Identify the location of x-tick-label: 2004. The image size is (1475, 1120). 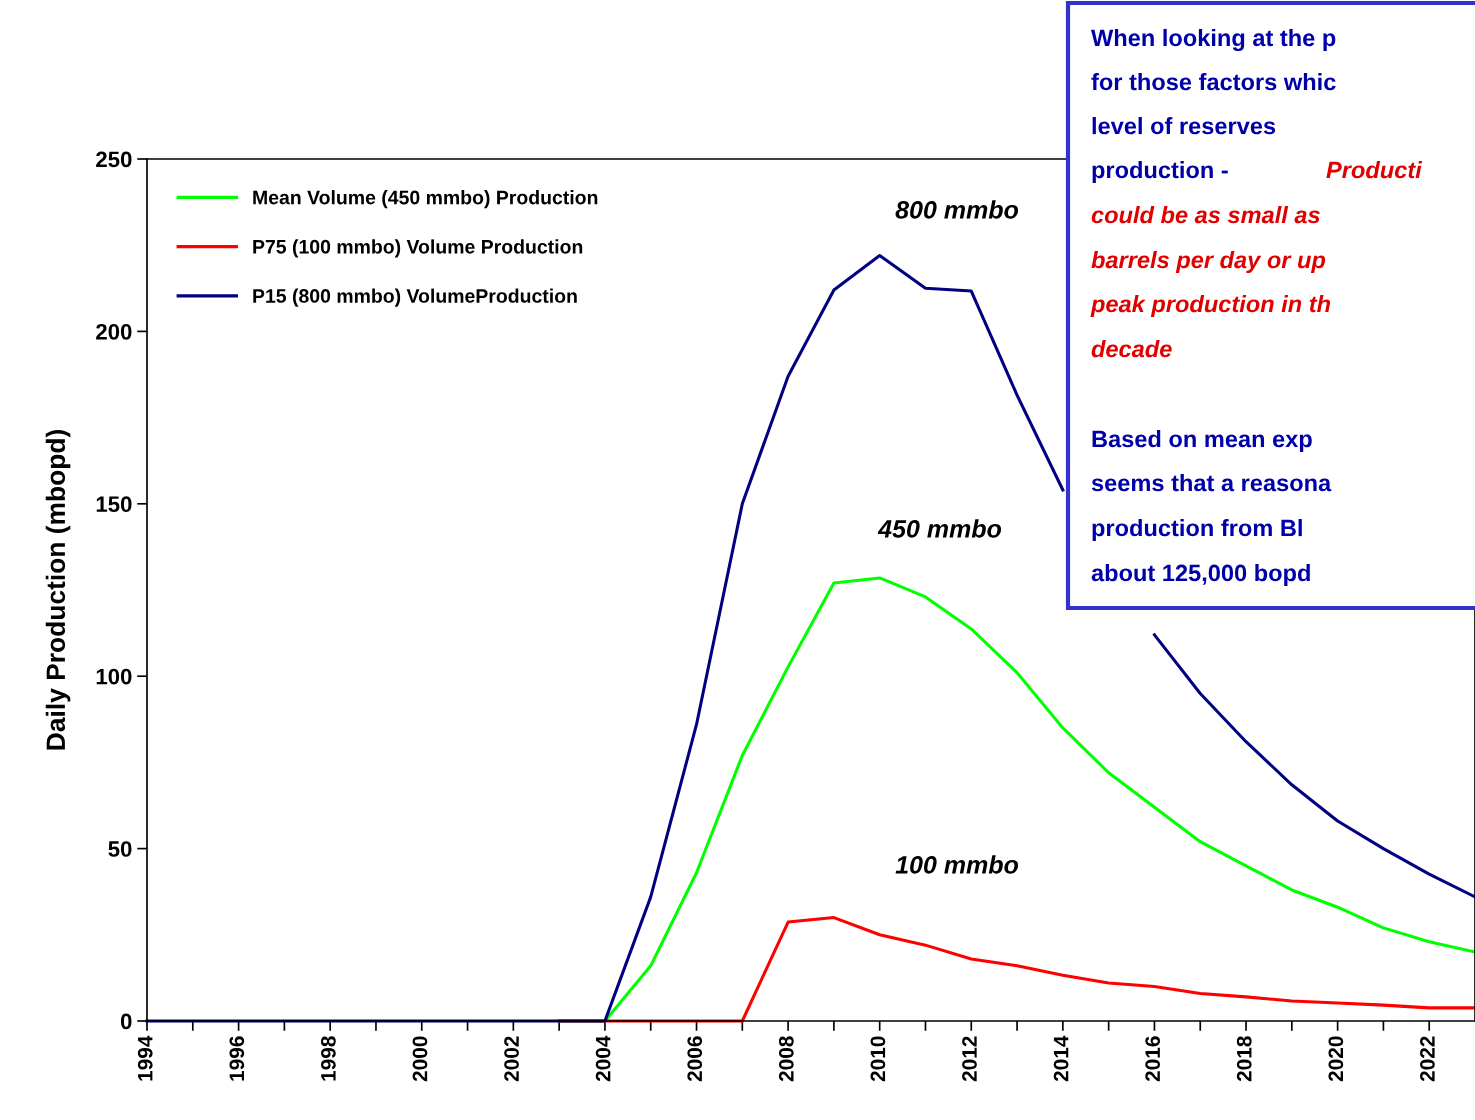
(603, 1058).